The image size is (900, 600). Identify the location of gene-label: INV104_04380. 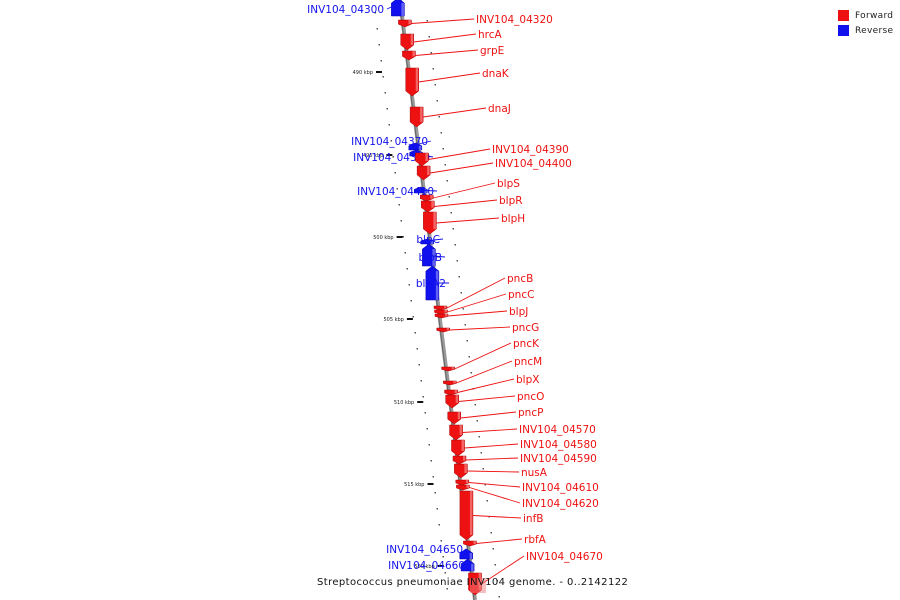
(391, 158).